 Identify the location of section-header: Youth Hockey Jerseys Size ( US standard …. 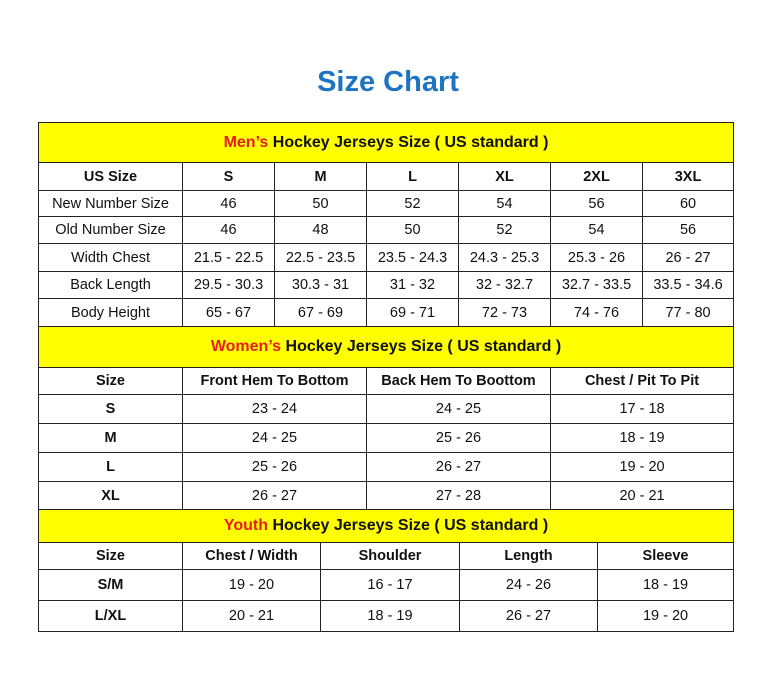
(386, 526).